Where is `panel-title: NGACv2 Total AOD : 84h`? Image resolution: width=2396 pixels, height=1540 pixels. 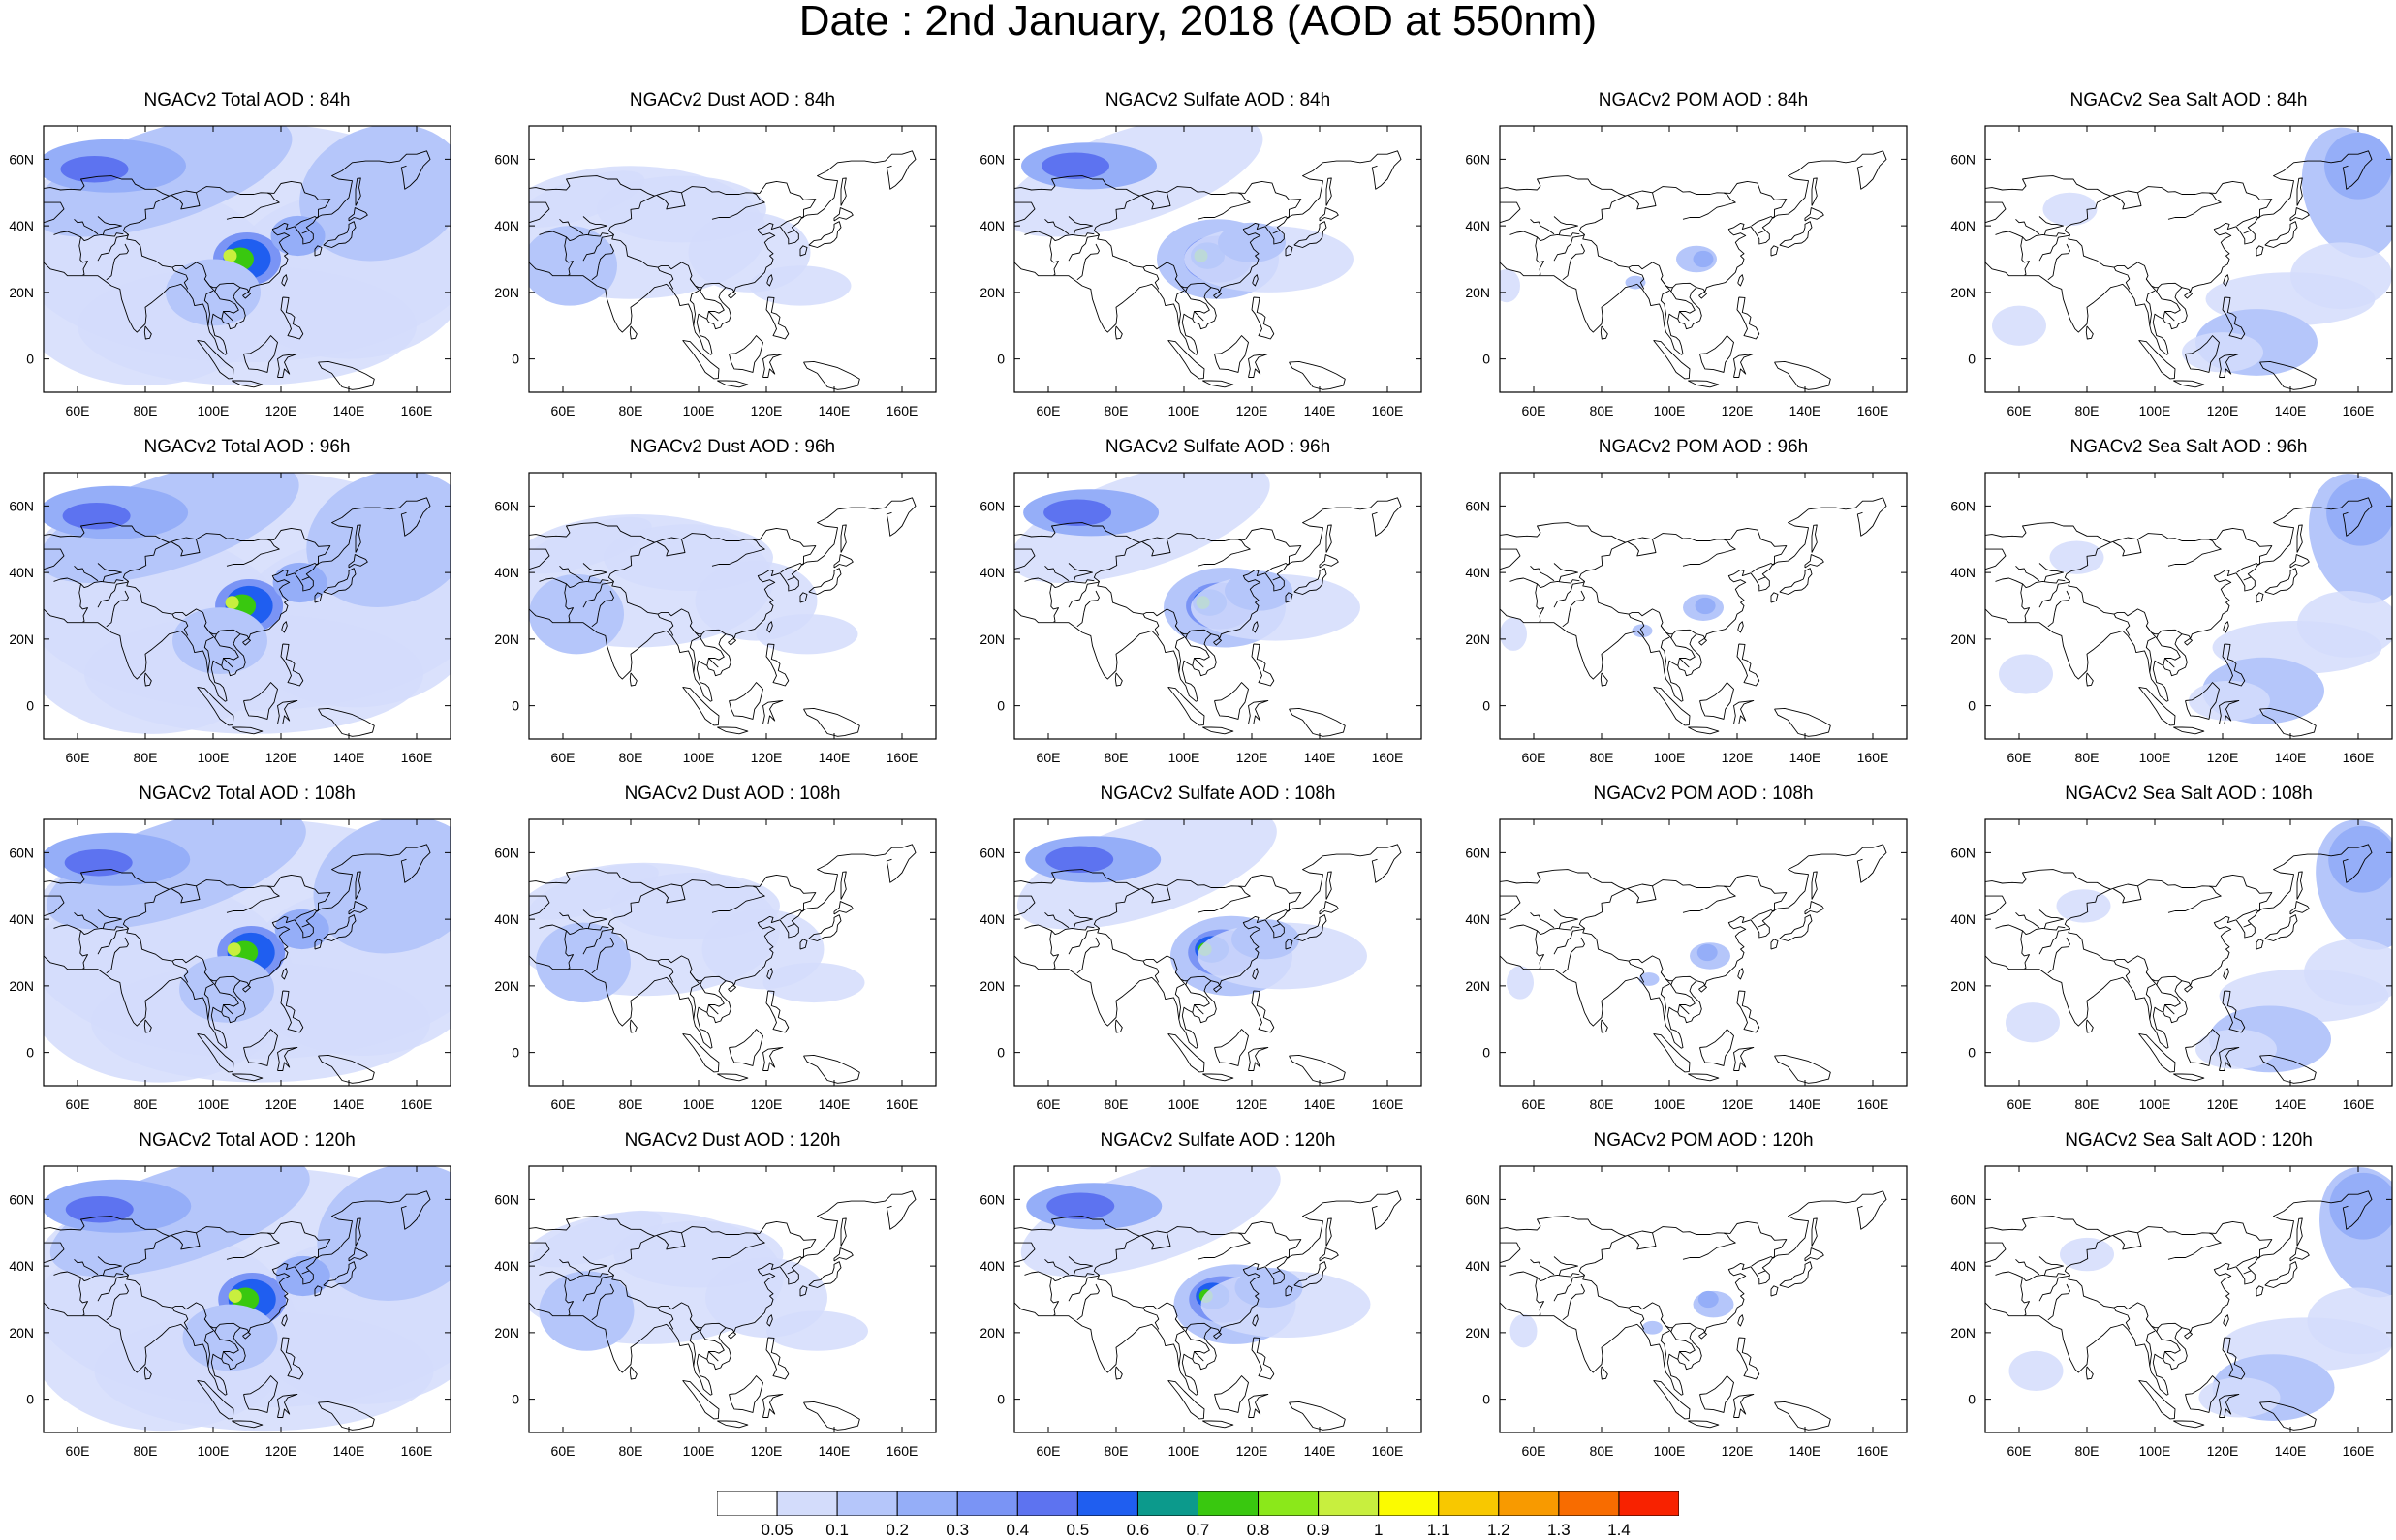 panel-title: NGACv2 Total AOD : 84h is located at coordinates (247, 101).